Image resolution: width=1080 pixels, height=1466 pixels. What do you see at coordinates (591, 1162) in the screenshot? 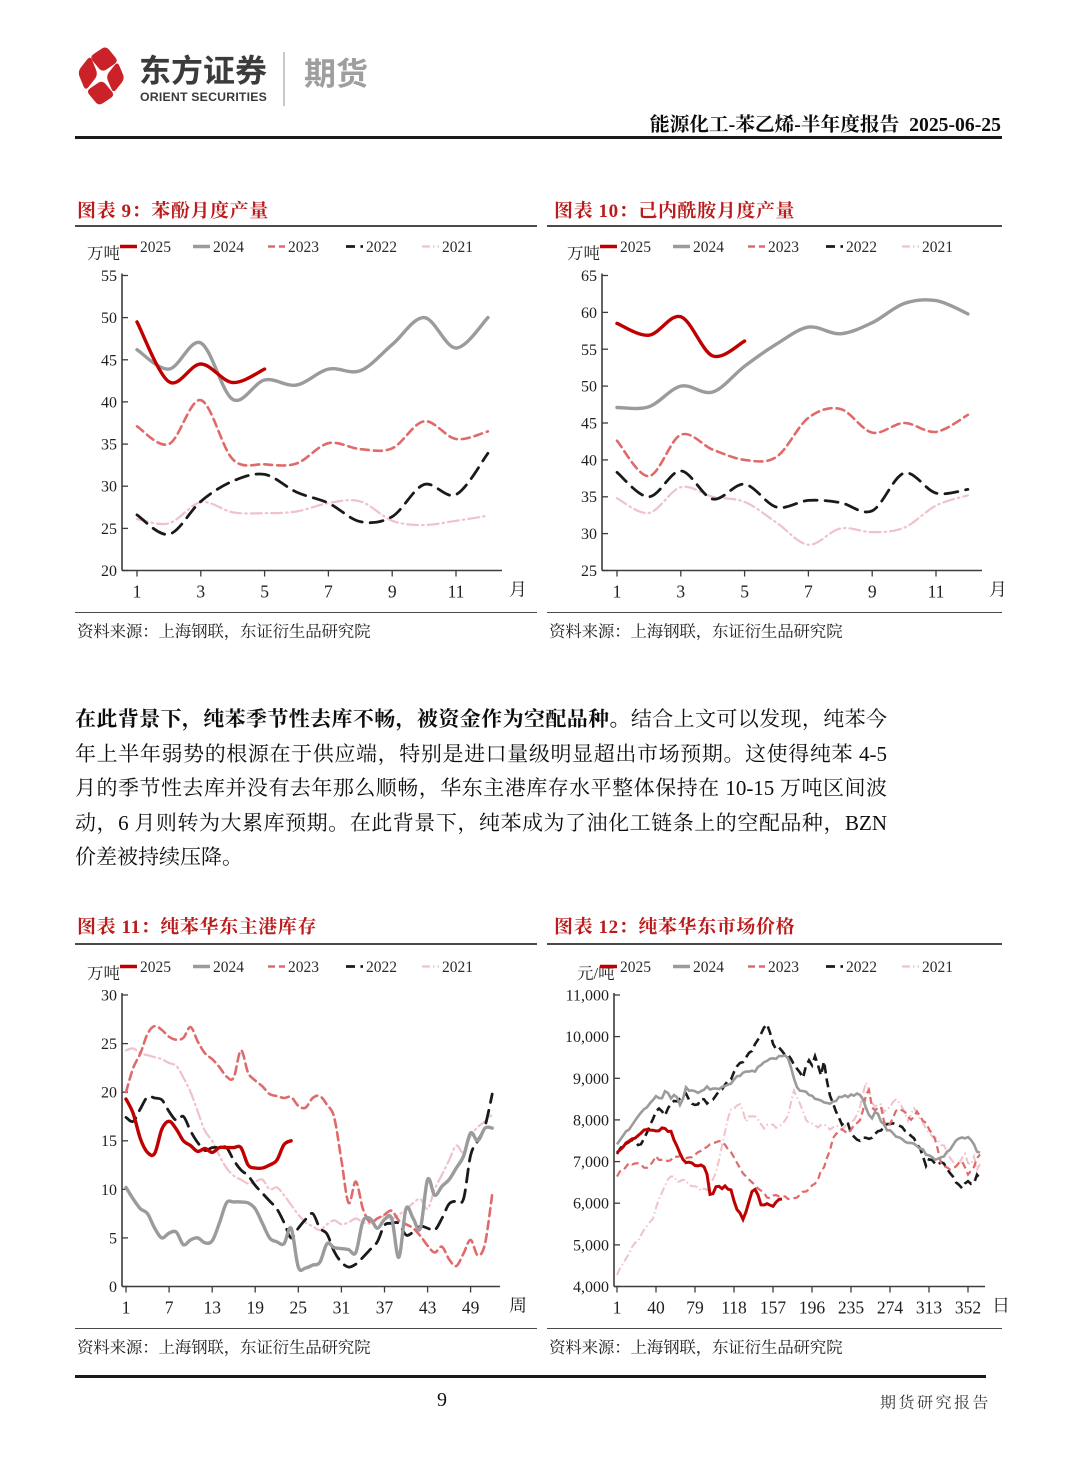
I see `svg-text: 7,000` at bounding box center [591, 1162].